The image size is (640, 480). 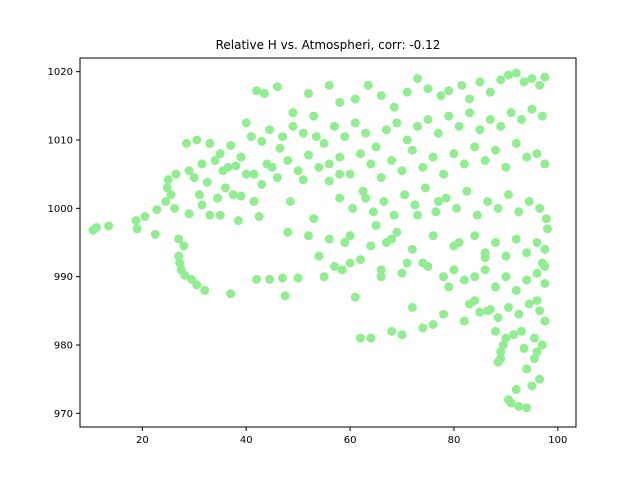 I want to click on y-axis: 970 980 990 1000 1010 1020, so click(x=64, y=243).